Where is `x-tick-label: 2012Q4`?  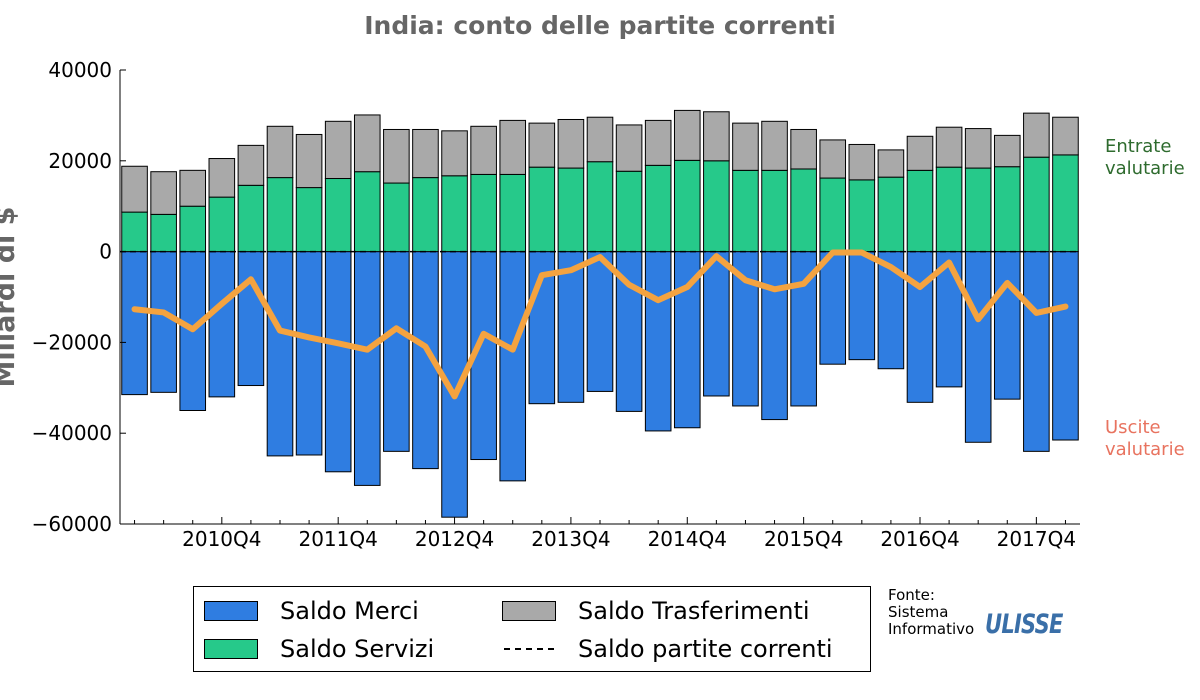
x-tick-label: 2012Q4 is located at coordinates (454, 539).